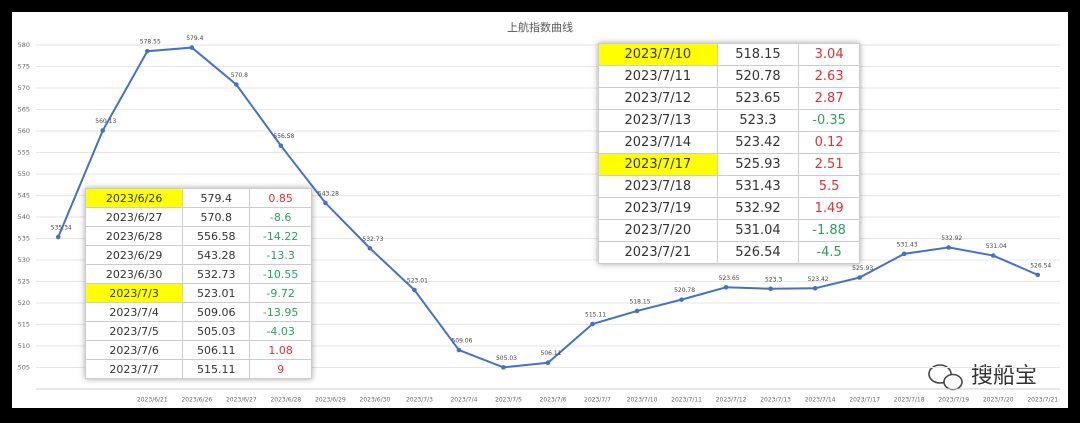  I want to click on value-cell: 579.4, so click(216, 198).